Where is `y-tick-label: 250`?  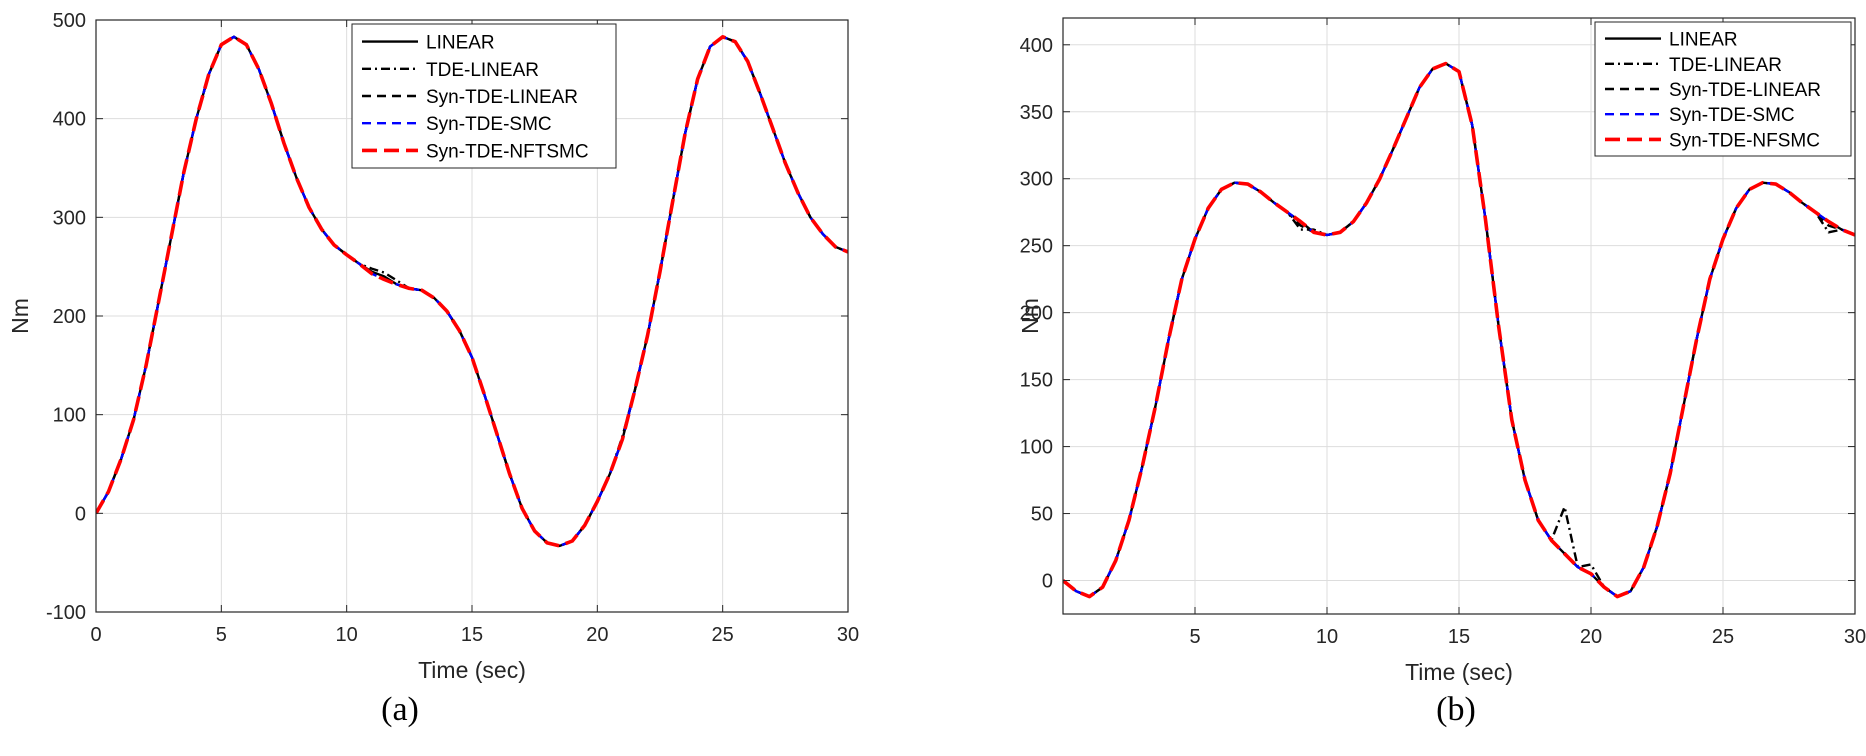 y-tick-label: 250 is located at coordinates (1036, 247).